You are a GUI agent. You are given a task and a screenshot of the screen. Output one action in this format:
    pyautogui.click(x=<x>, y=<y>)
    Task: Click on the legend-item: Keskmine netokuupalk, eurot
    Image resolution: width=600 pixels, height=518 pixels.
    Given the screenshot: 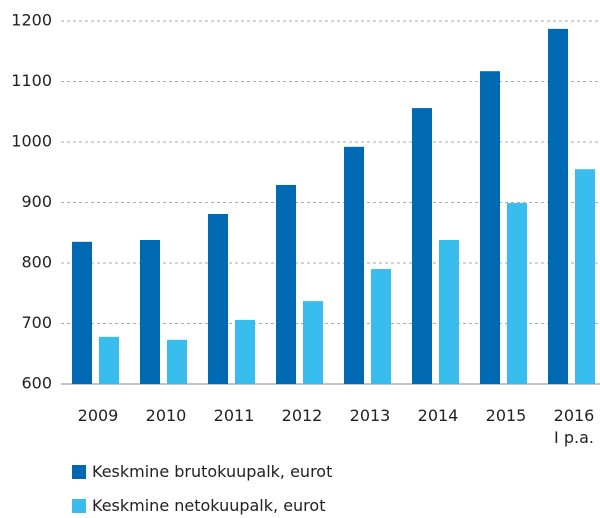 What is the action you would take?
    pyautogui.click(x=198, y=505)
    